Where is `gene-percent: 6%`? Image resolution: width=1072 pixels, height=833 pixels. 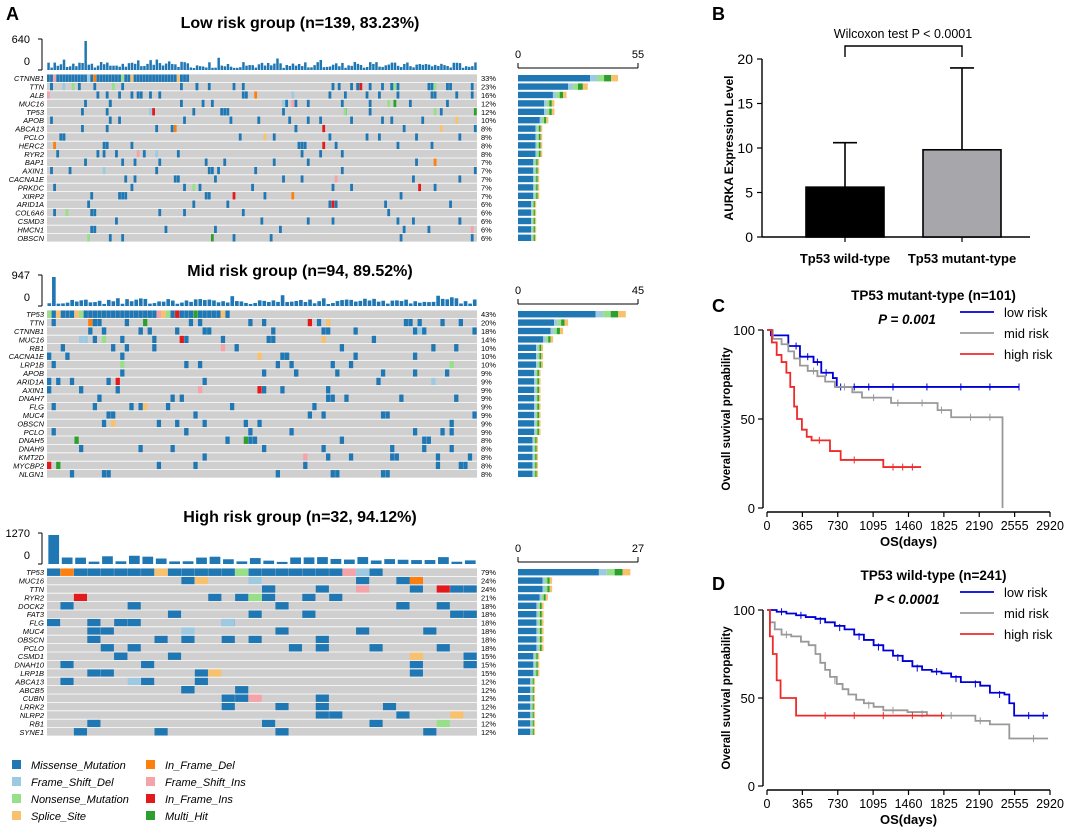
gene-percent: 6% is located at coordinates (486, 204).